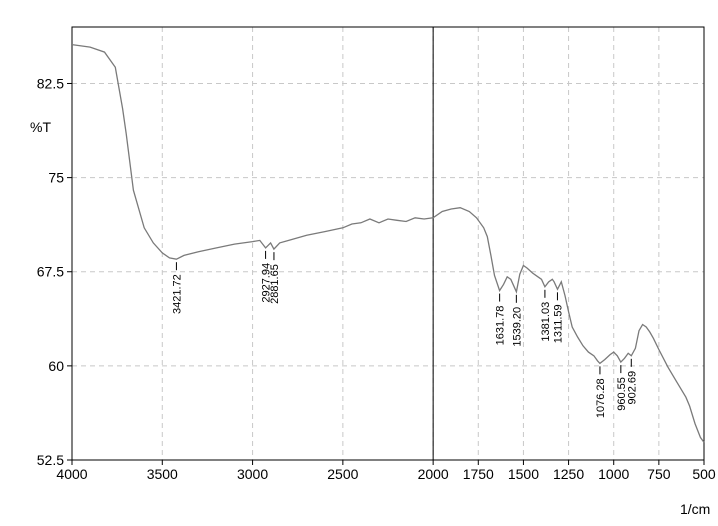  What do you see at coordinates (275, 284) in the screenshot?
I see `peak-label: 2881.65` at bounding box center [275, 284].